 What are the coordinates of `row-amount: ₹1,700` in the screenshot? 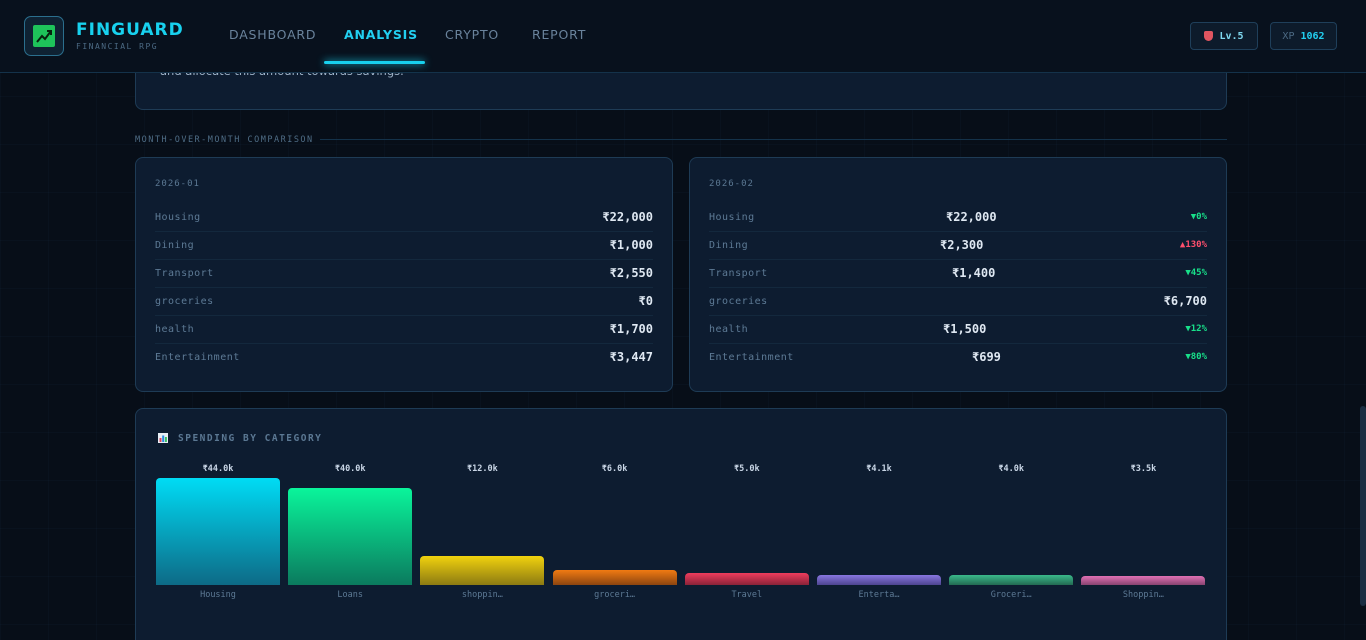 It's located at (631, 329).